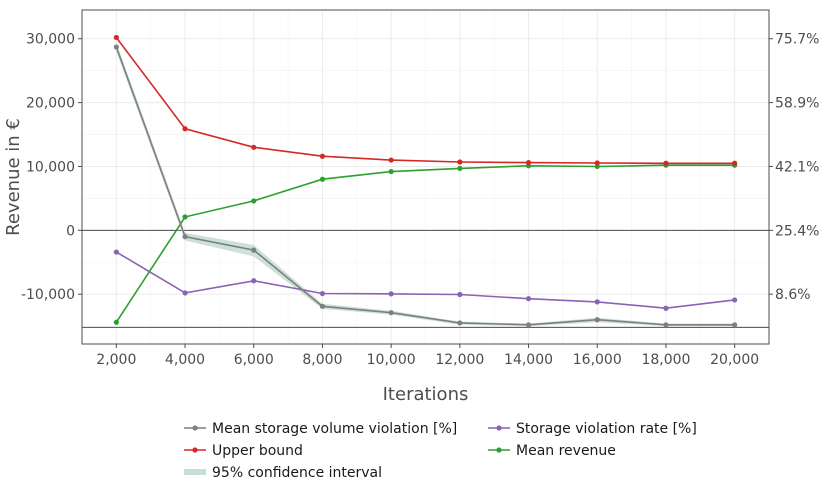 This screenshot has height=498, width=830. What do you see at coordinates (334, 429) in the screenshot?
I see `legend-label: Mean storage volume violation [%]` at bounding box center [334, 429].